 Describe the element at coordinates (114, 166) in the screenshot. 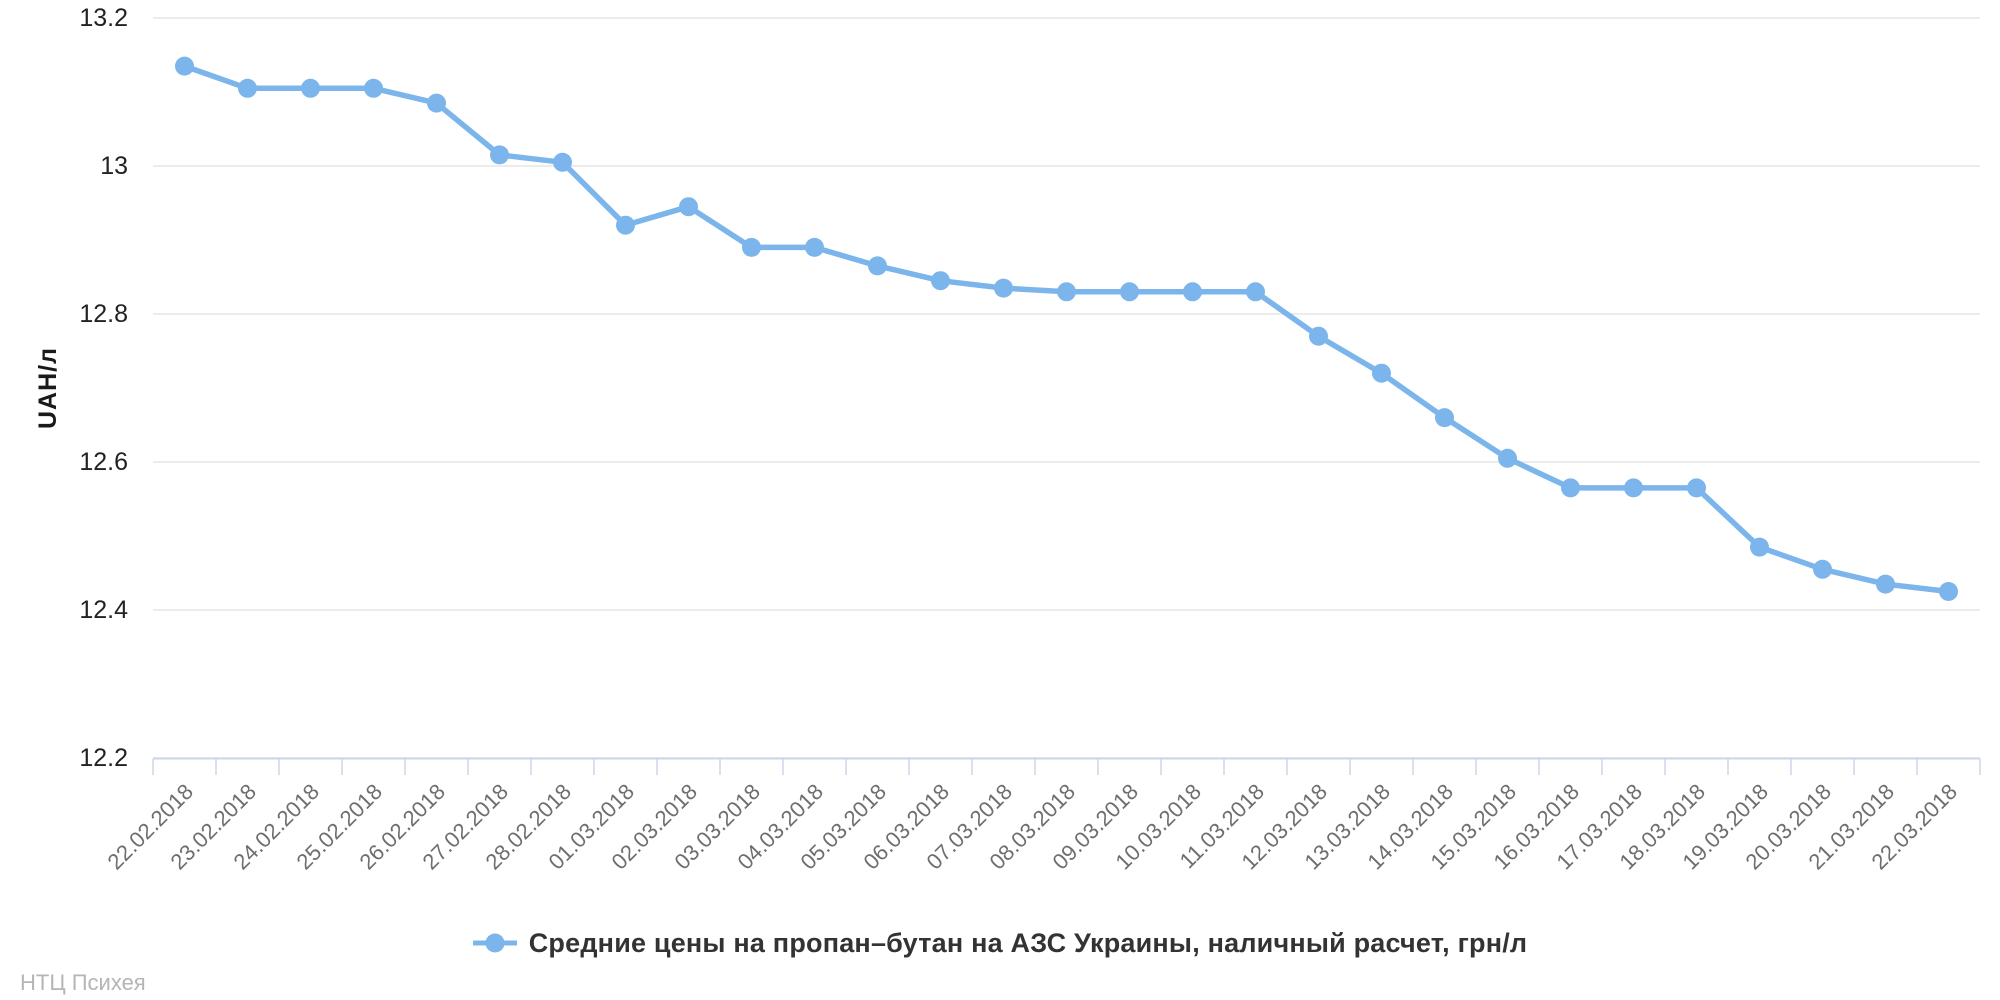

I see `y-axis-tick-label: 13` at that location.